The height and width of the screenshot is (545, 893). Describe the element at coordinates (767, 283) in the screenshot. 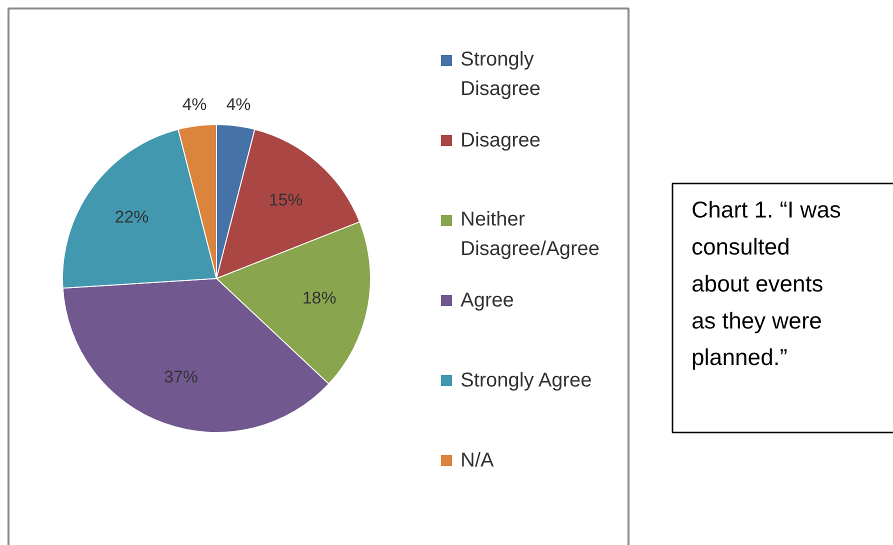

I see `caption: Chart 1. “I was consulted about events as they were planned.”` at that location.